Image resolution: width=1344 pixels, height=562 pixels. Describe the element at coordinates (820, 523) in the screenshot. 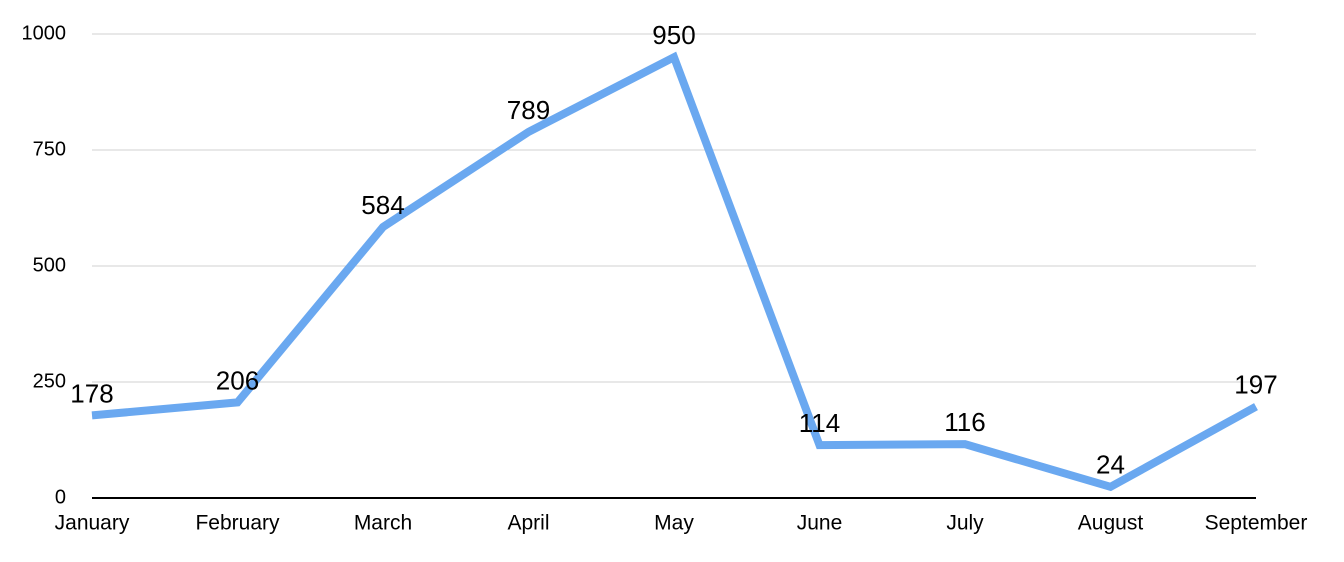

I see `x-tick-label: June` at that location.